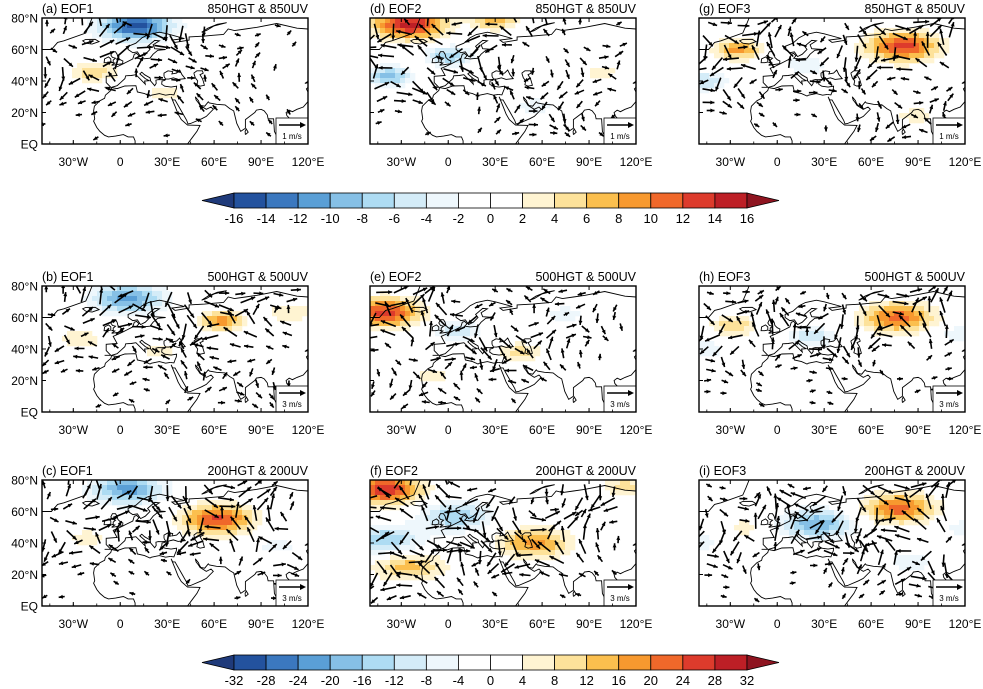 Image resolution: width=983 pixels, height=689 pixels. Describe the element at coordinates (292, 399) in the screenshot. I see `reference-vector: 3 m/s` at that location.